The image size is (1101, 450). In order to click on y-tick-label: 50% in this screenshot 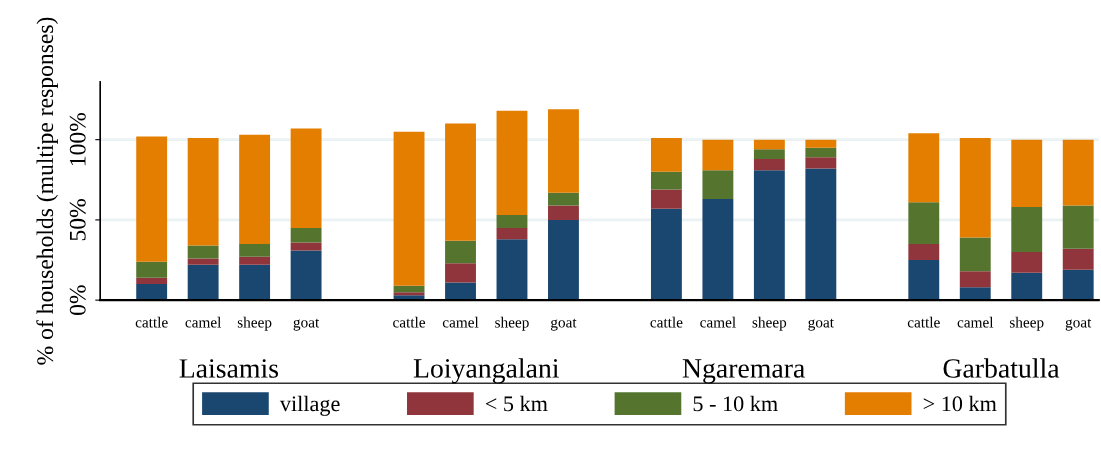, I will do `click(77, 220)`.